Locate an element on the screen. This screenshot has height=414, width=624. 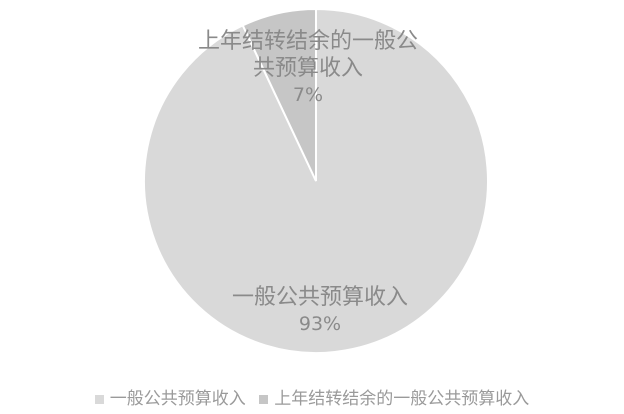
slice-label-carryover: 上年结转结余的一般公共预算收入 7% is located at coordinates (308, 68).